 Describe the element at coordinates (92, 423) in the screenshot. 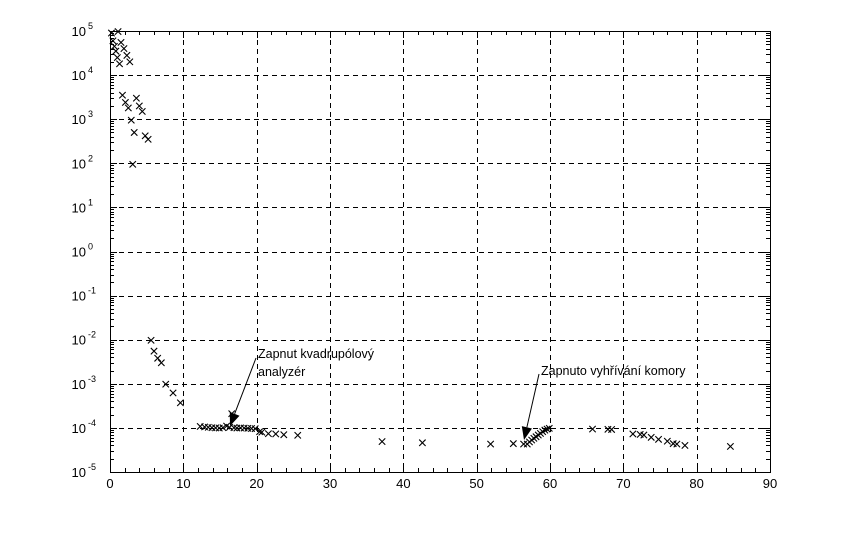

I see `y-tick-label-exponent: -4` at that location.